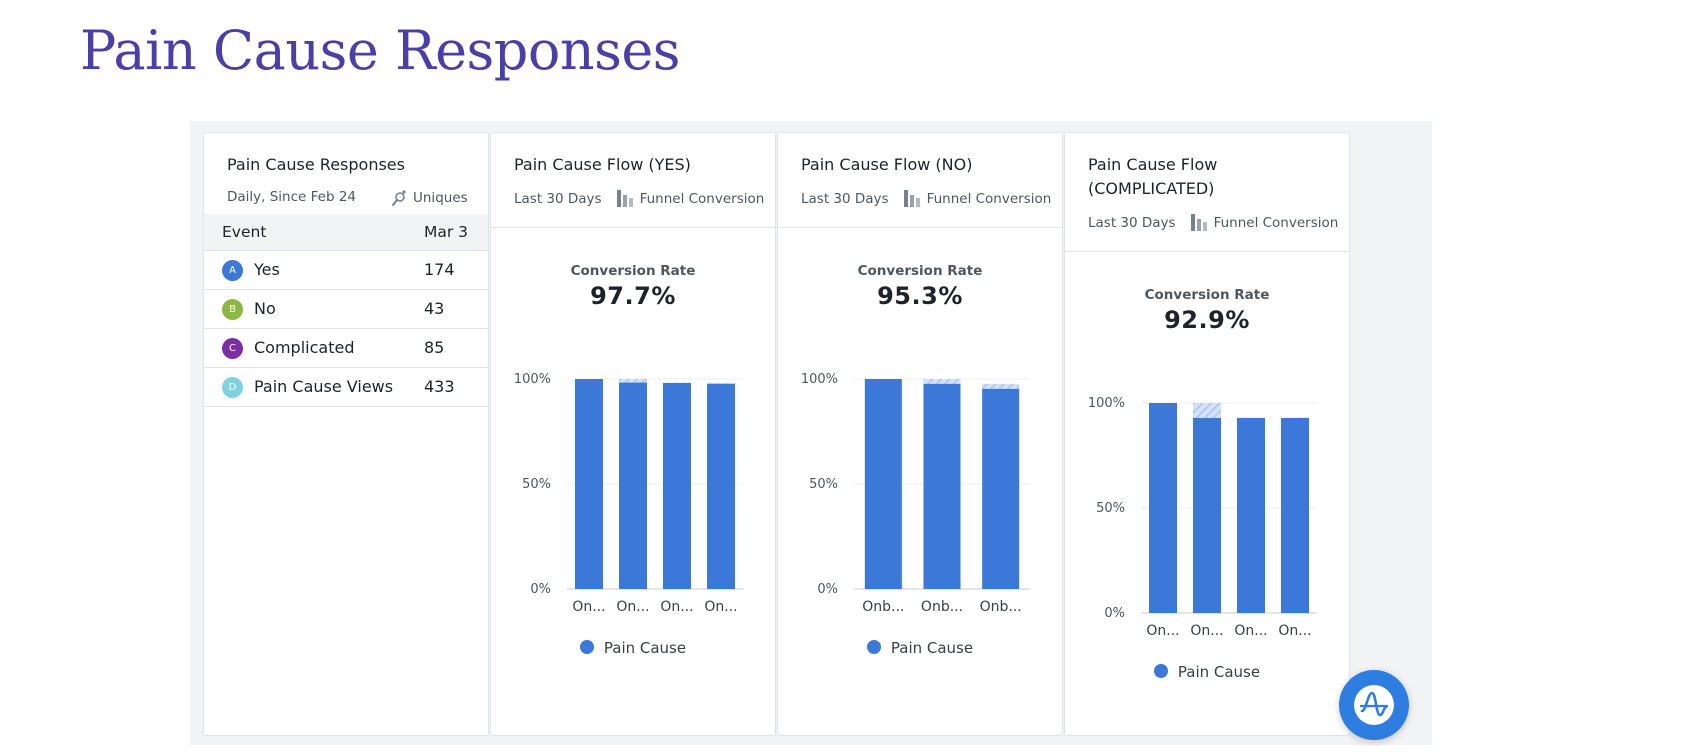 The height and width of the screenshot is (752, 1682). I want to click on event-badge: D, so click(232, 387).